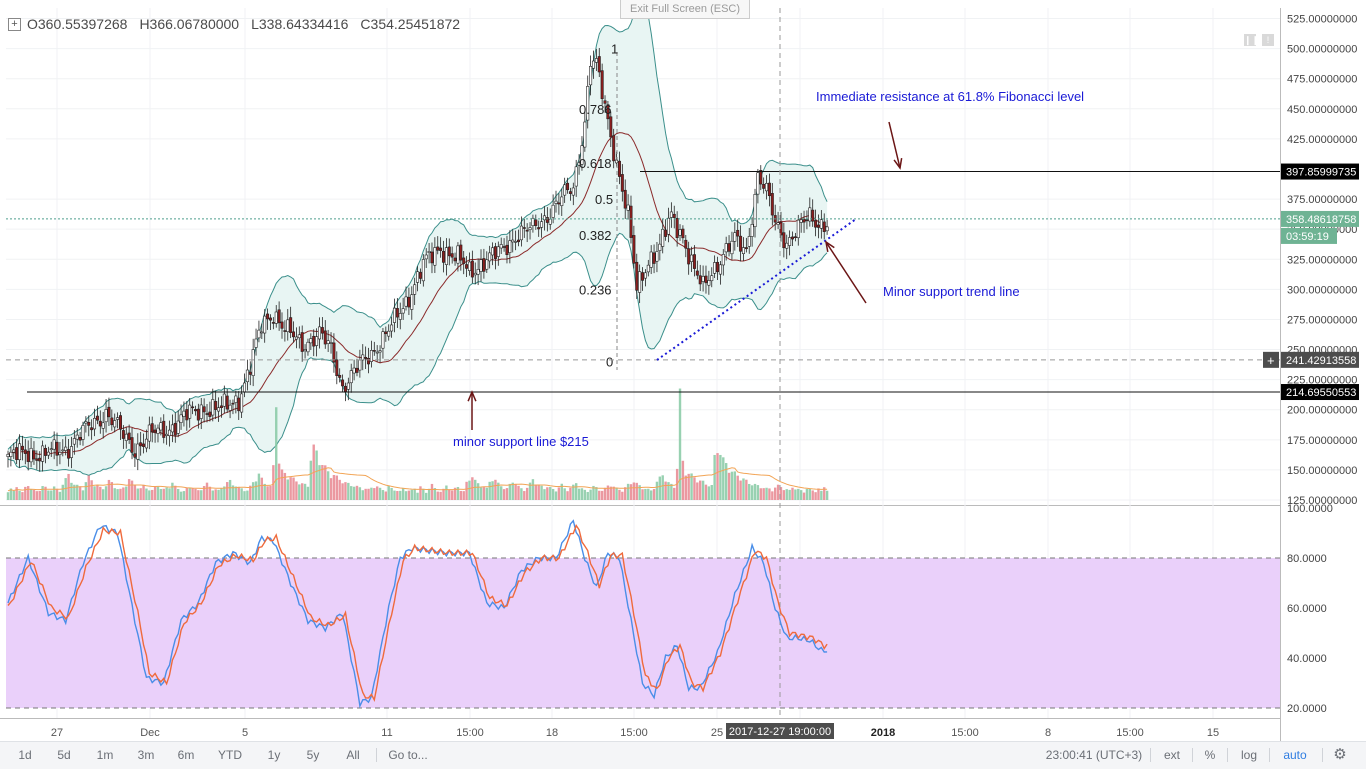 Image resolution: width=1366 pixels, height=769 pixels. Describe the element at coordinates (230, 755) in the screenshot. I see `range-ytd: YTD` at that location.